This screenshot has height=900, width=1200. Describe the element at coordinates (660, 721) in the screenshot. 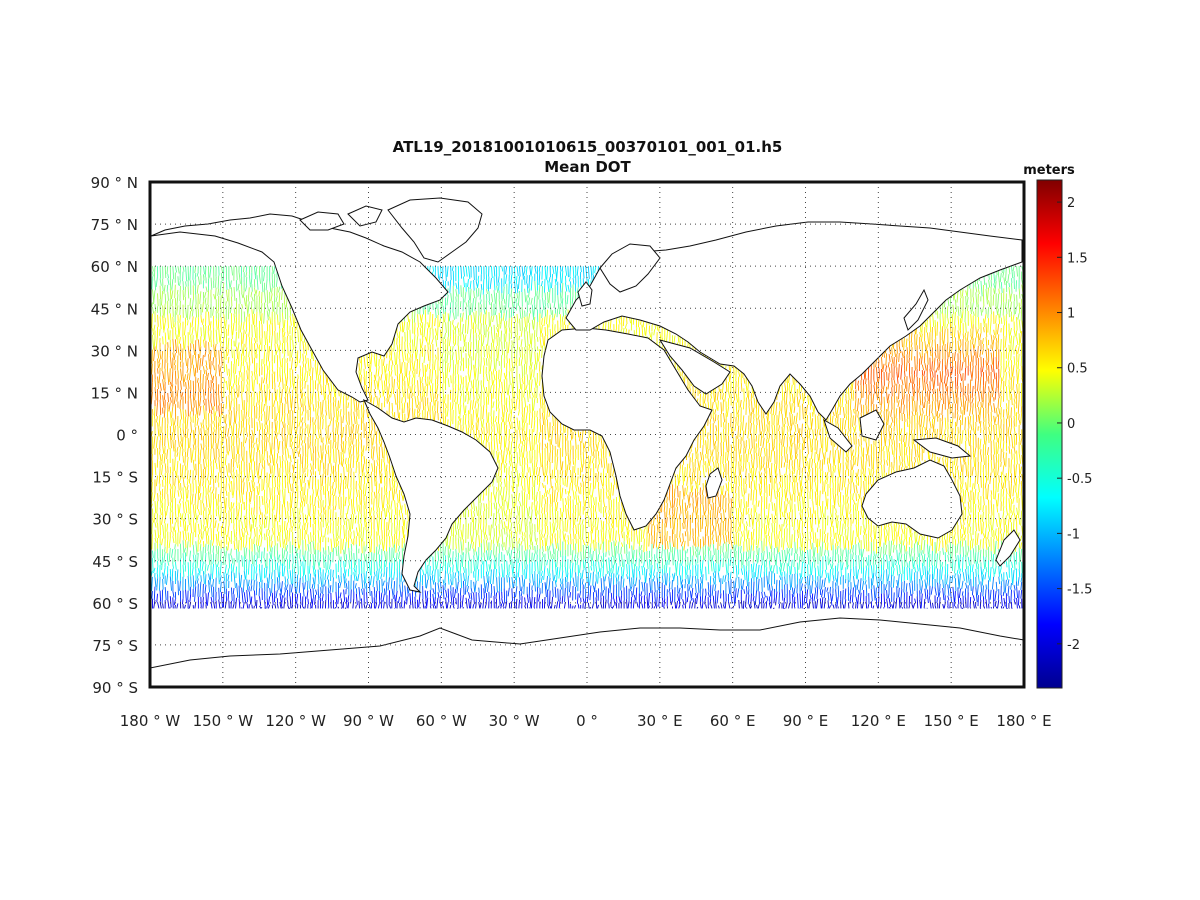

I see `longitude-tick-label: 30 ° E` at that location.